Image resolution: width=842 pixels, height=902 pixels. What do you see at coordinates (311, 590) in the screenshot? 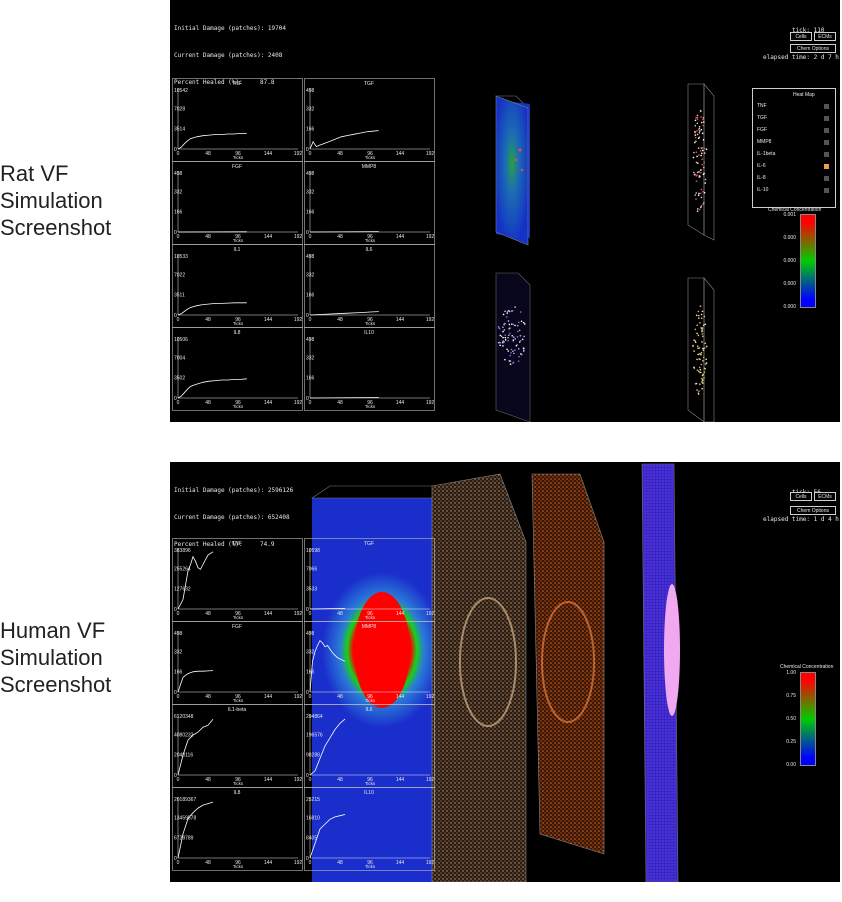
I see `y-tick-label: 3533` at bounding box center [311, 590].